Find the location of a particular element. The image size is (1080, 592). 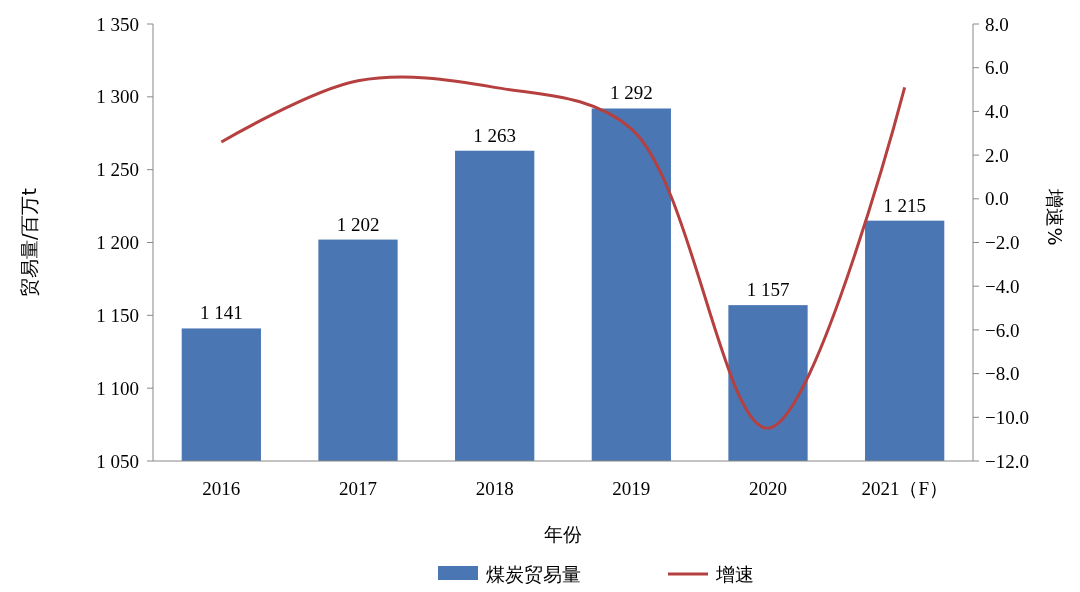

y2-tick-label: −12.0 is located at coordinates (1007, 461).